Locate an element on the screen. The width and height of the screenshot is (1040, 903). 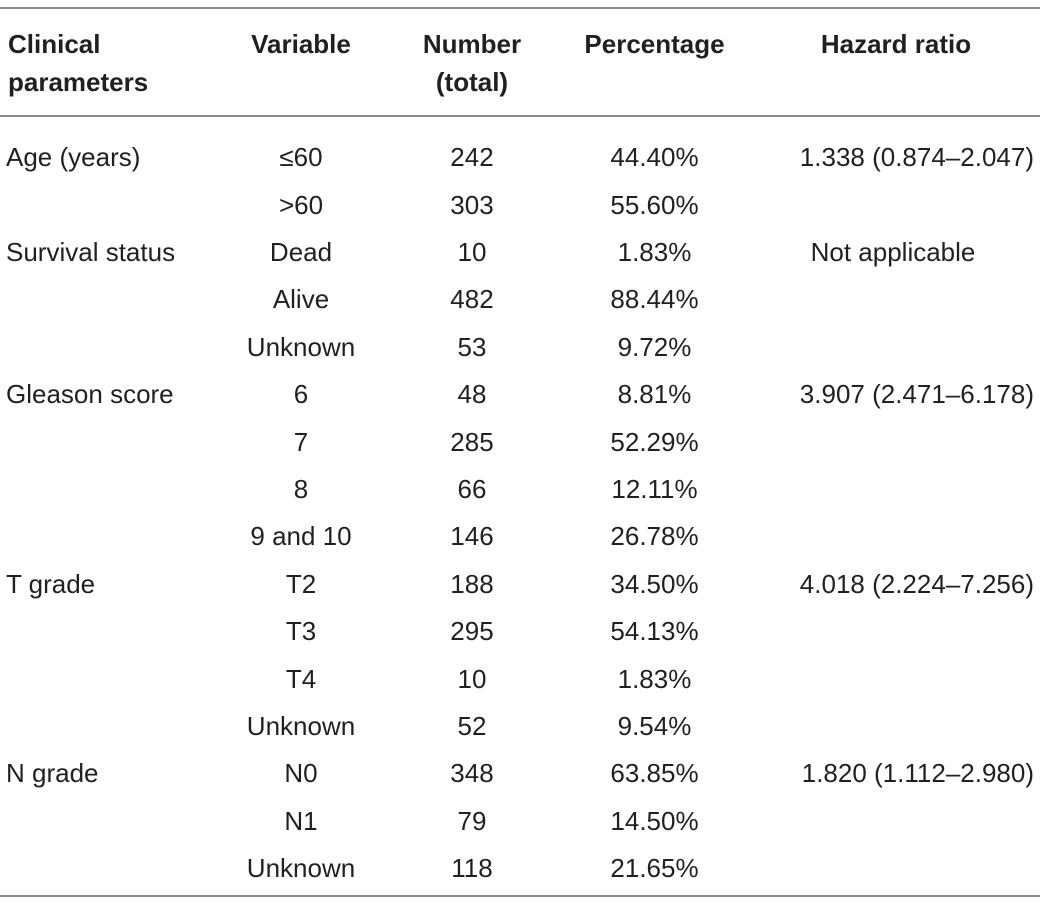
cell-number: 348 is located at coordinates (472, 773).